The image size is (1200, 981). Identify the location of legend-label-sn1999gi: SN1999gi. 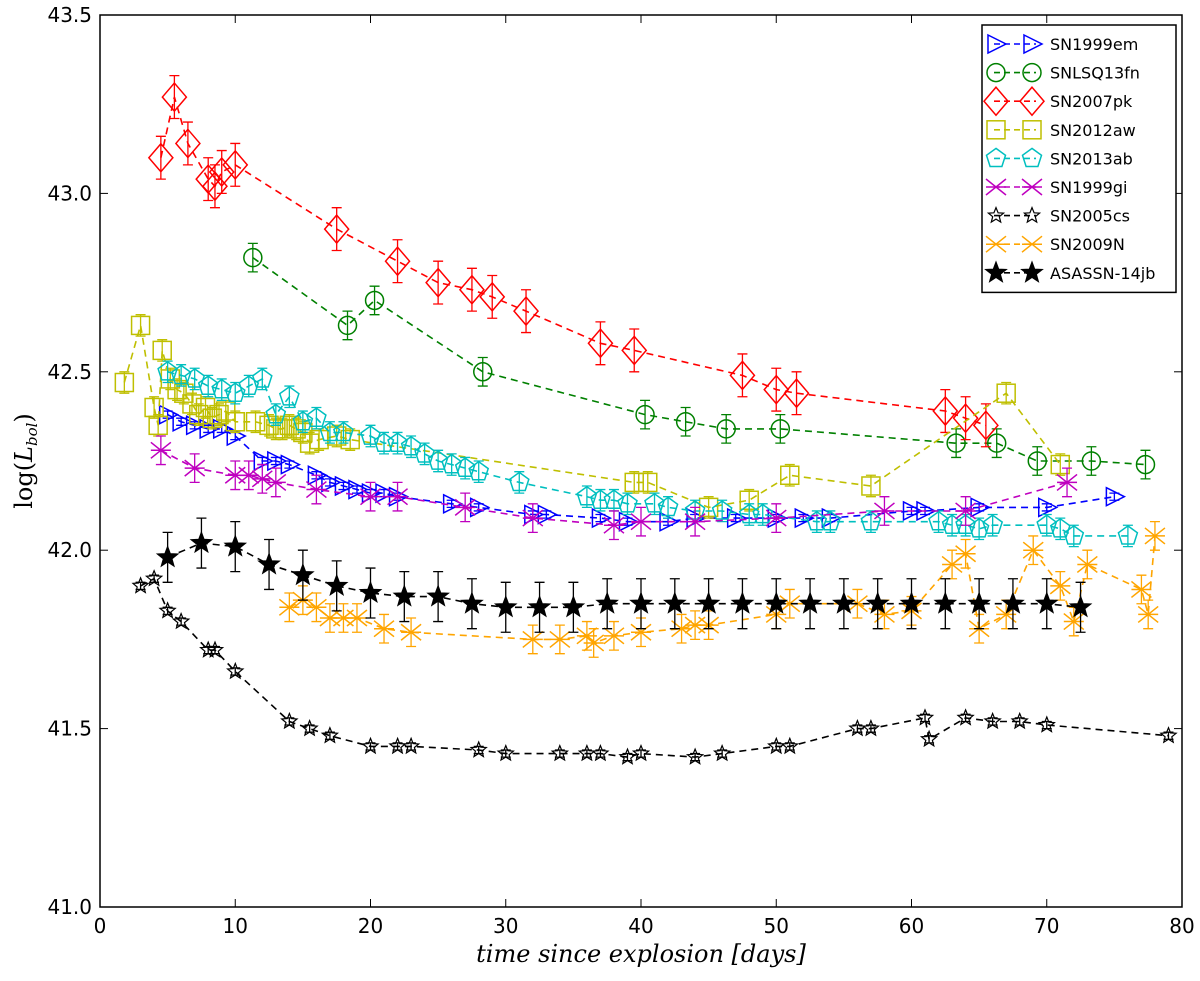
(1088, 187).